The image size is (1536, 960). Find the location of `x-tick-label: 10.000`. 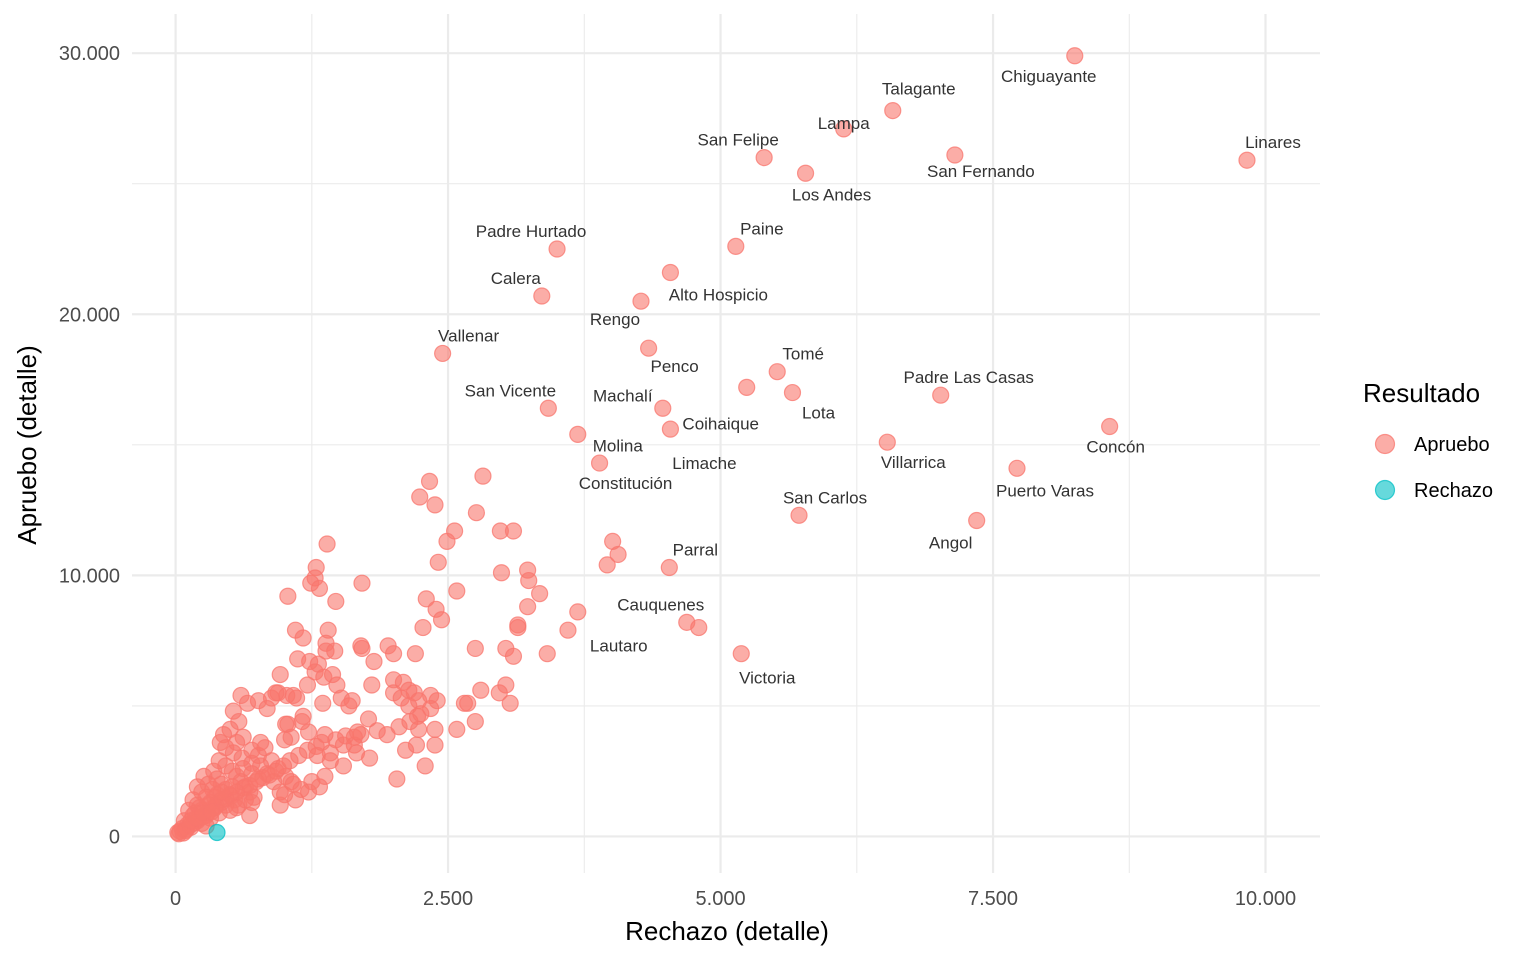

x-tick-label: 10.000 is located at coordinates (1265, 899).